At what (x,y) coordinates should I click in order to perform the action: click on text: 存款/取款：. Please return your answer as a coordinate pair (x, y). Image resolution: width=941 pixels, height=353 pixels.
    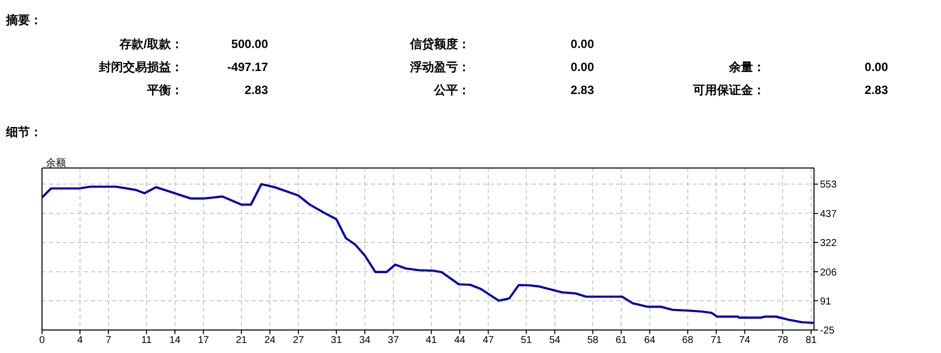
    Looking at the image, I should click on (151, 44).